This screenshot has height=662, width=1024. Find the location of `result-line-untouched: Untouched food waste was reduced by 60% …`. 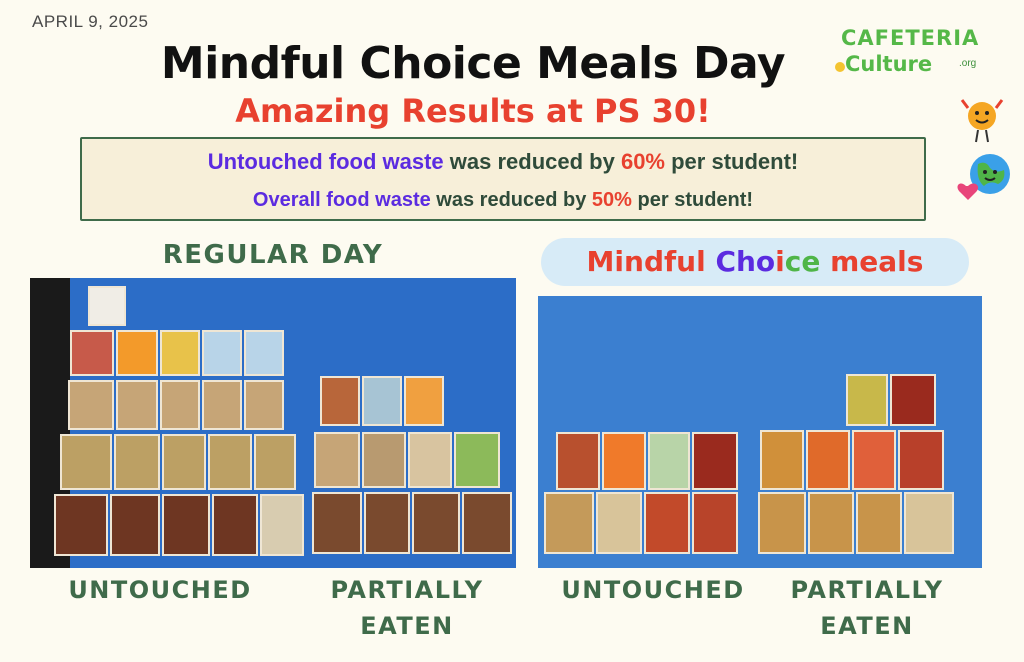

result-line-untouched: Untouched food waste was reduced by 60% … is located at coordinates (503, 162).